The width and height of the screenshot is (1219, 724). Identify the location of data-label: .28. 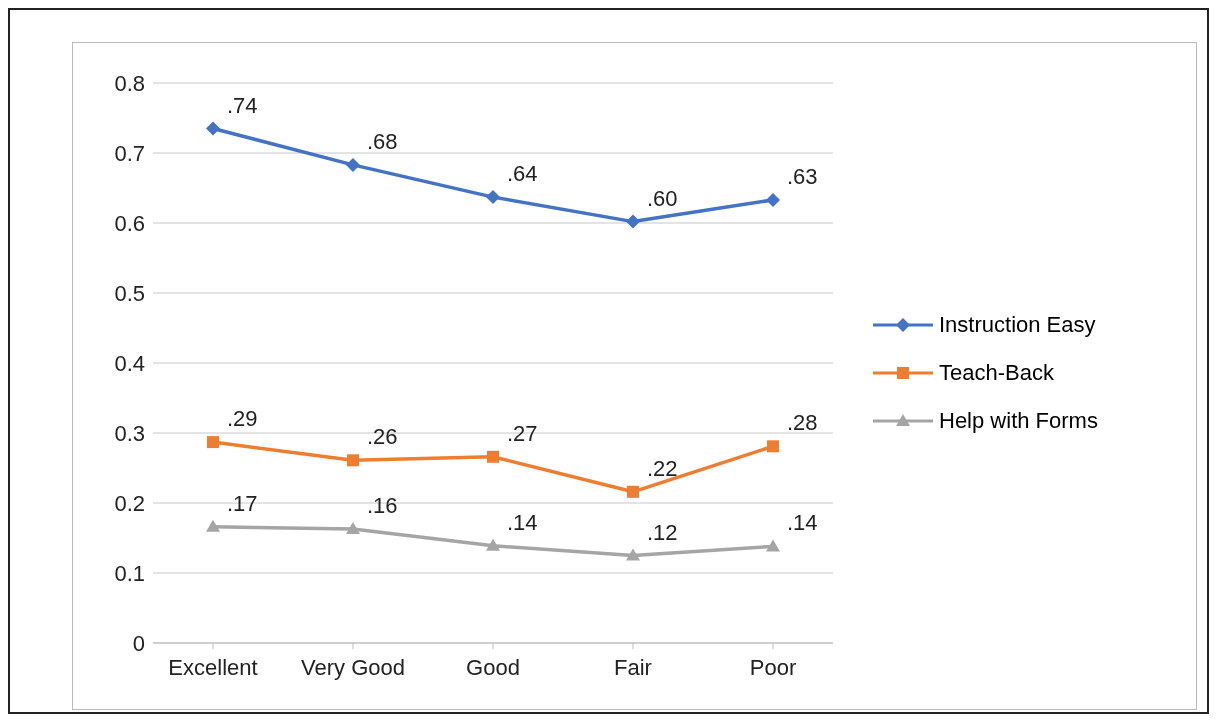
(802, 423).